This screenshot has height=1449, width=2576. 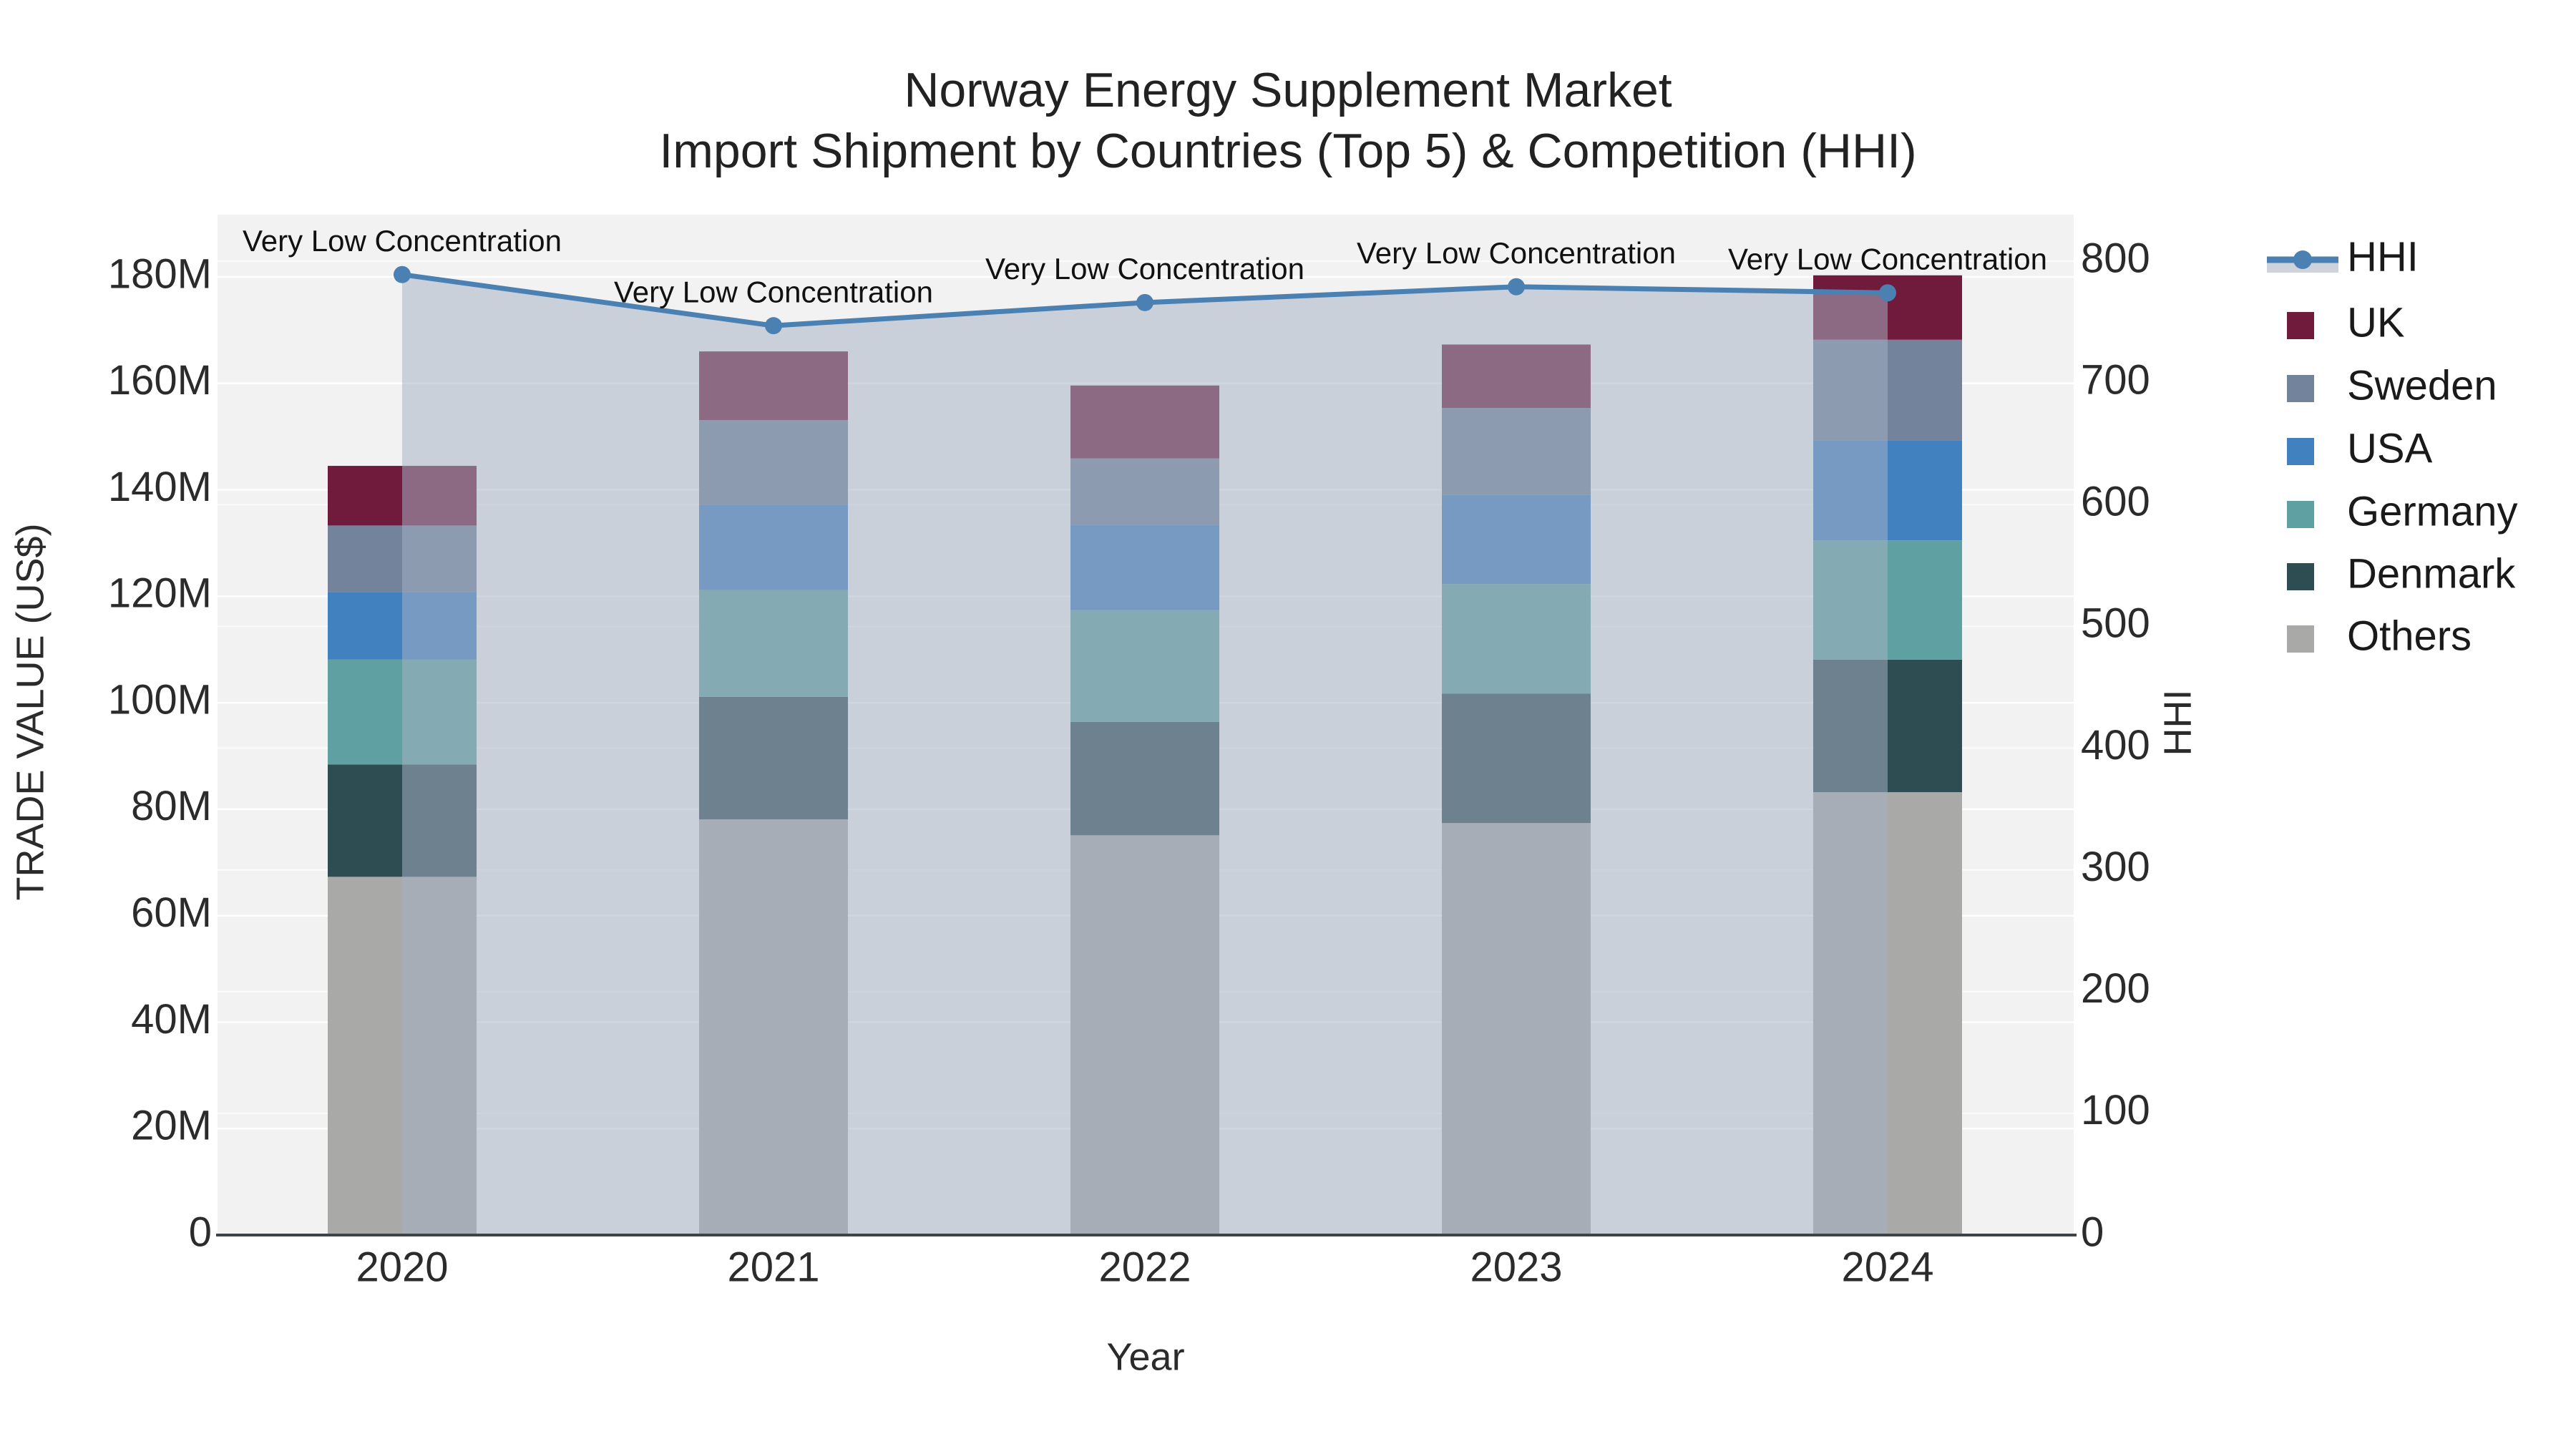 What do you see at coordinates (171, 1126) in the screenshot?
I see `y-left-tick-label: 20M` at bounding box center [171, 1126].